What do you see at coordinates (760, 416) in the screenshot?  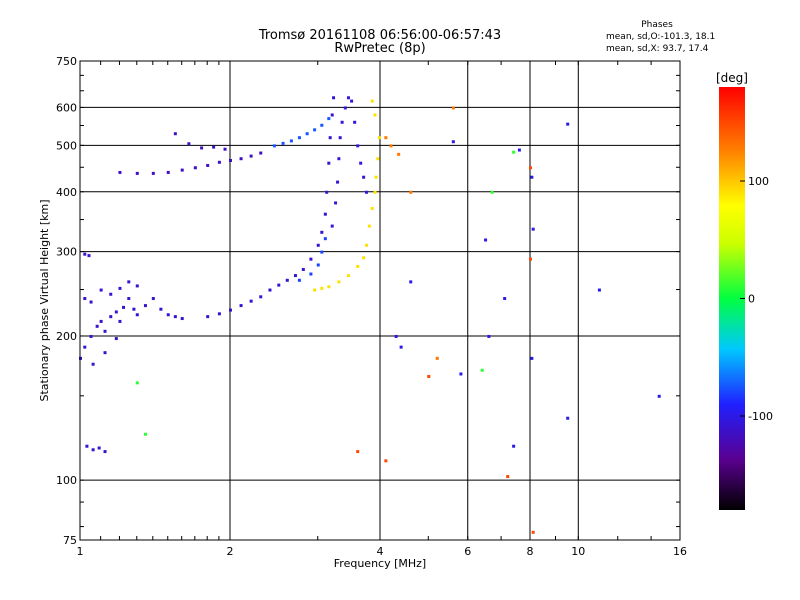 I see `colorbar-tick-label: -100` at bounding box center [760, 416].